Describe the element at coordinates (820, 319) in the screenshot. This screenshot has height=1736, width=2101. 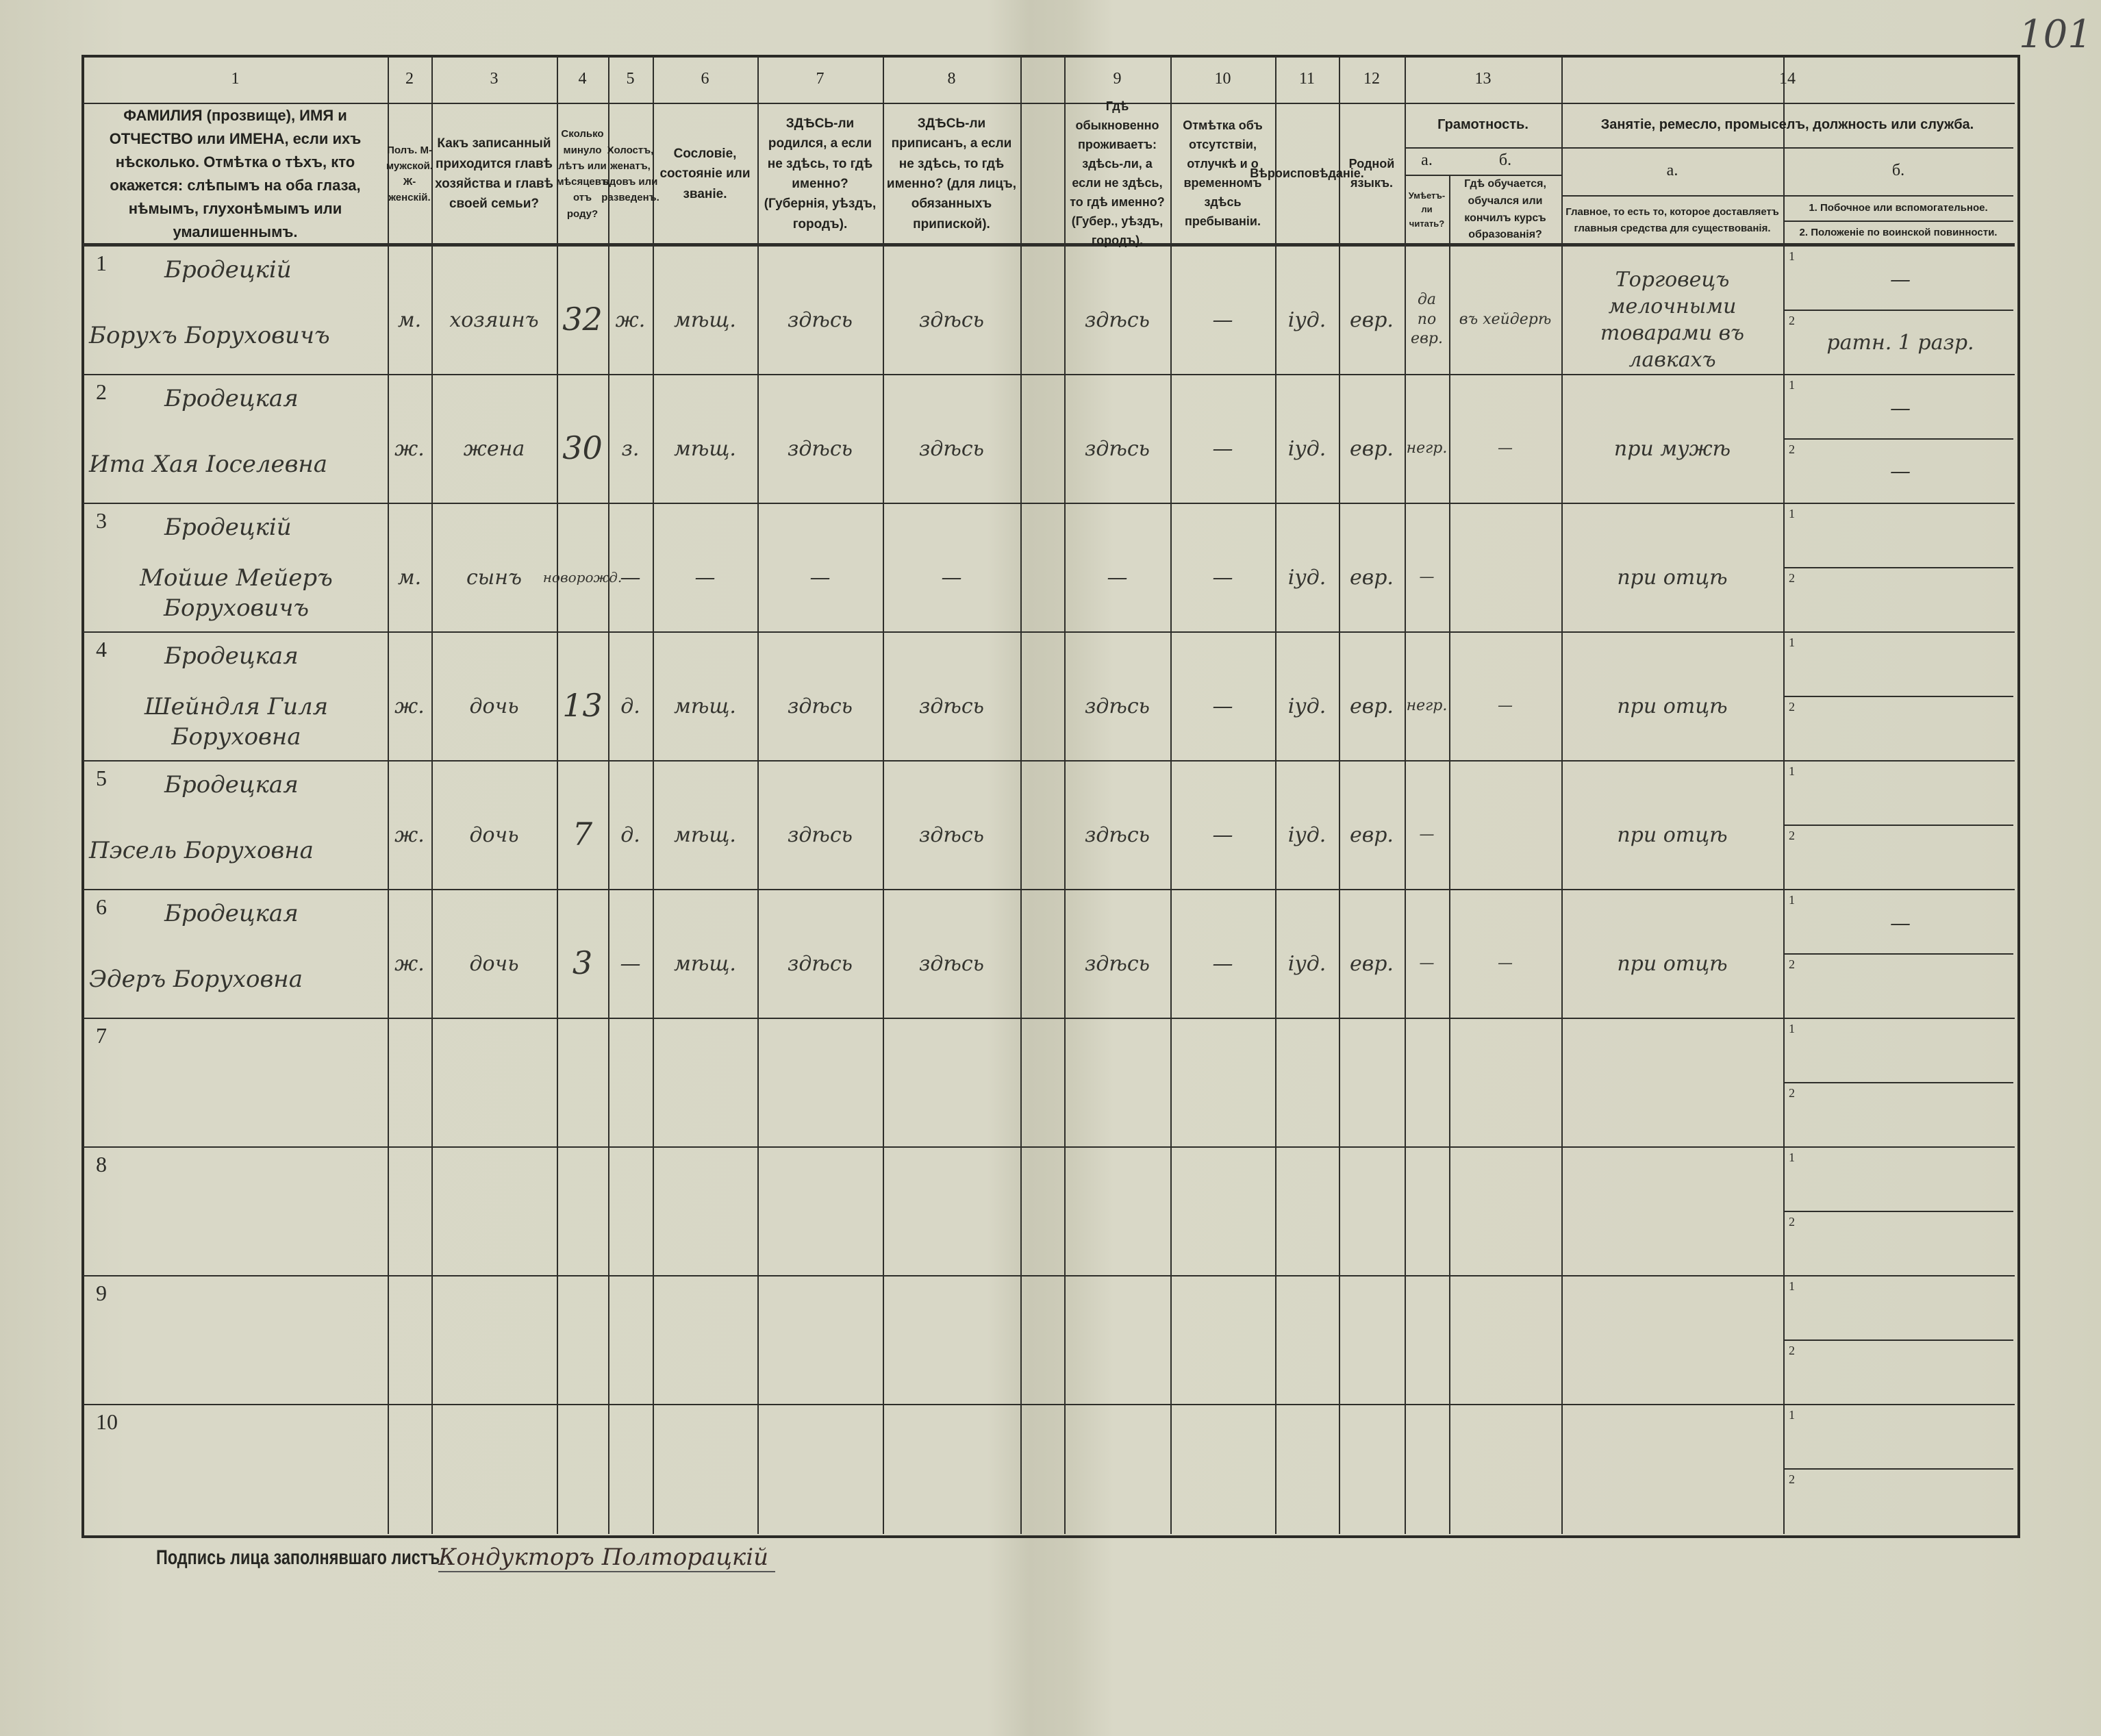
I see `cell-born: здѣсь` at that location.